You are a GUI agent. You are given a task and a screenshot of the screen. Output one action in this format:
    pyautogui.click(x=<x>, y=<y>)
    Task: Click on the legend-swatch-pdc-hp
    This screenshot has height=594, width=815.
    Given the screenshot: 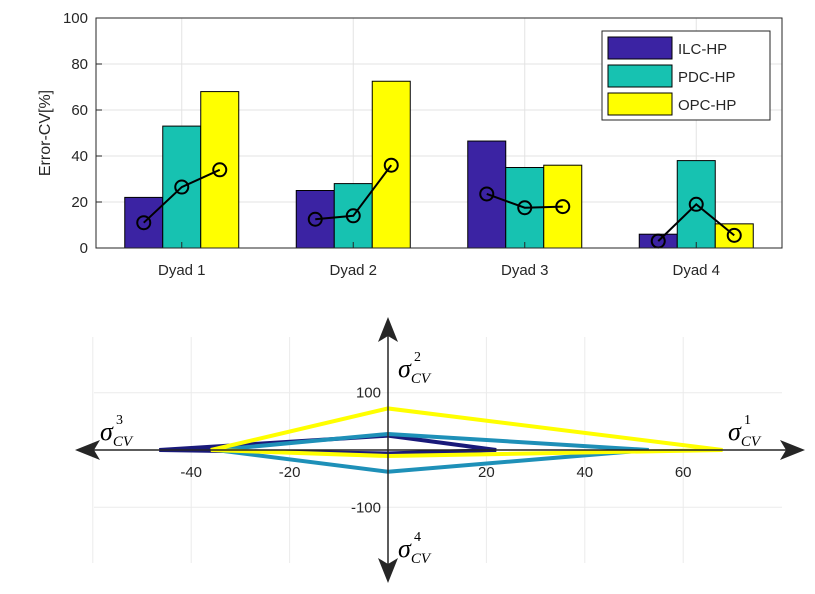 What is the action you would take?
    pyautogui.click(x=640, y=76)
    